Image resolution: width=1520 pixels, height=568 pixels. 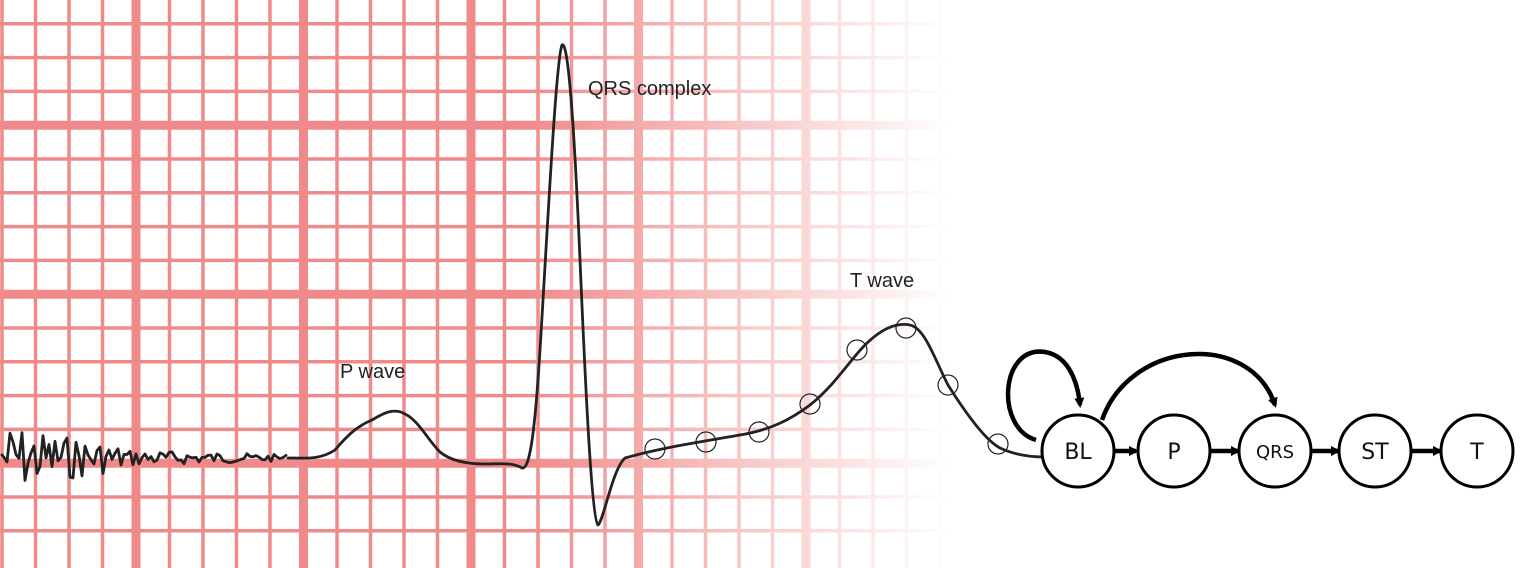 I want to click on t-wave-label: T wave, so click(x=882, y=281).